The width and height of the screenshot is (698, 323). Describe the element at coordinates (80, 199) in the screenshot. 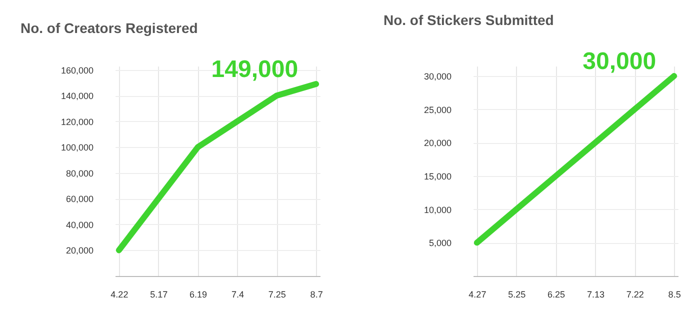

I see `y-tick-label: 60,000` at that location.